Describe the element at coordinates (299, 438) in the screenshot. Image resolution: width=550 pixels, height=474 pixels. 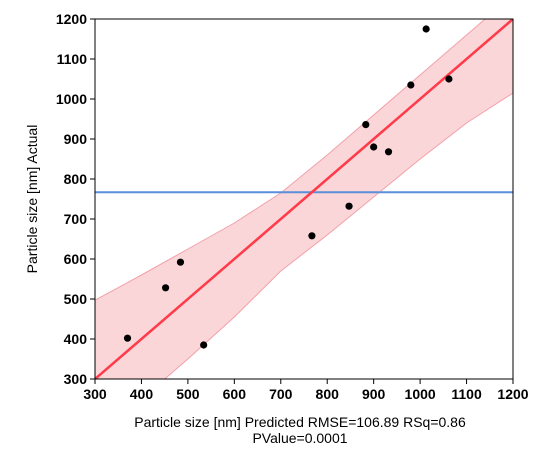
I see `x-axis-label-line2: PValue=0.0001` at that location.